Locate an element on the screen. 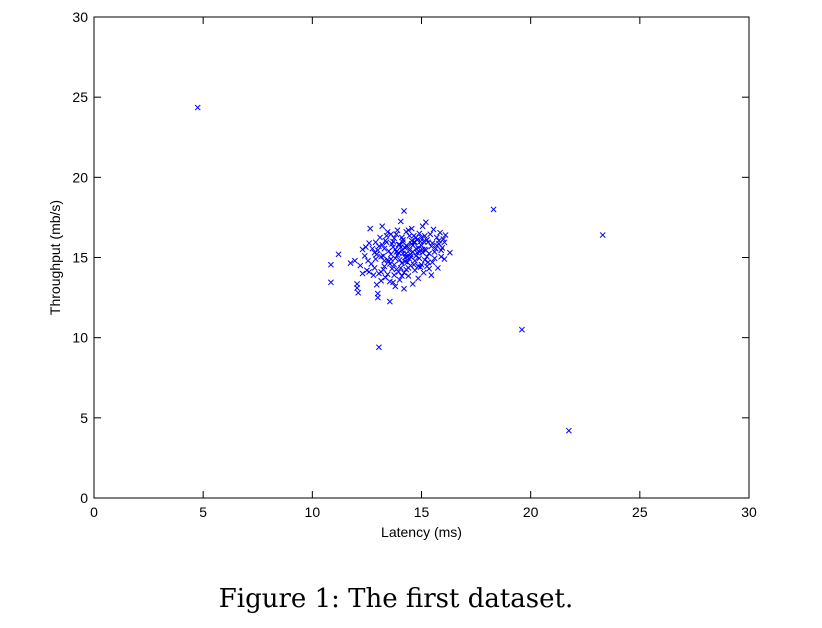  y-tick-label: 25 is located at coordinates (80, 97).